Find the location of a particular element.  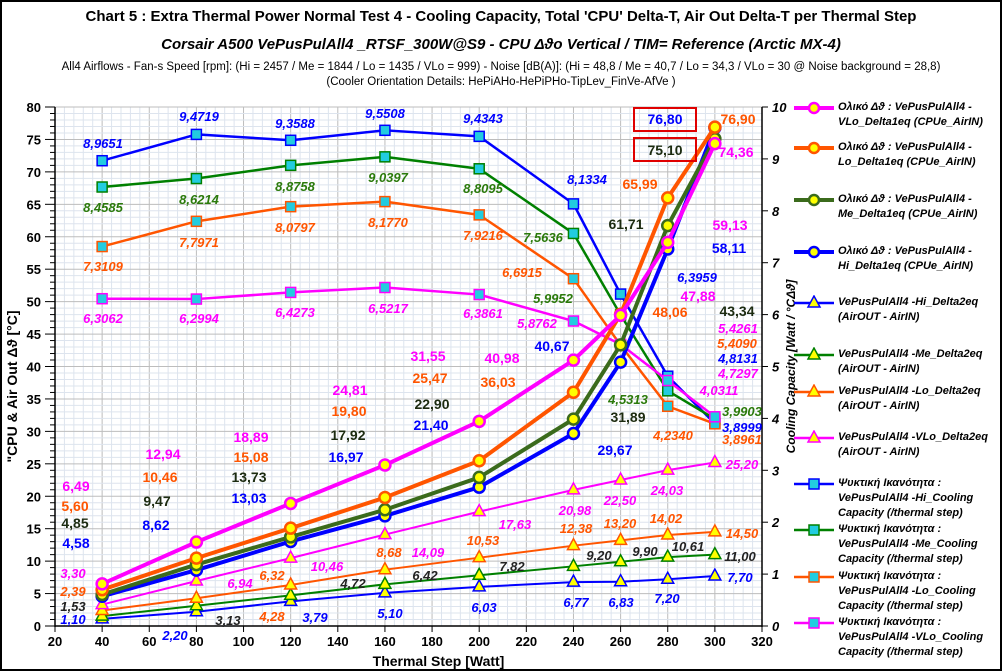

legend-label: VePusPulAll4 -Me_Cooling is located at coordinates (908, 544).